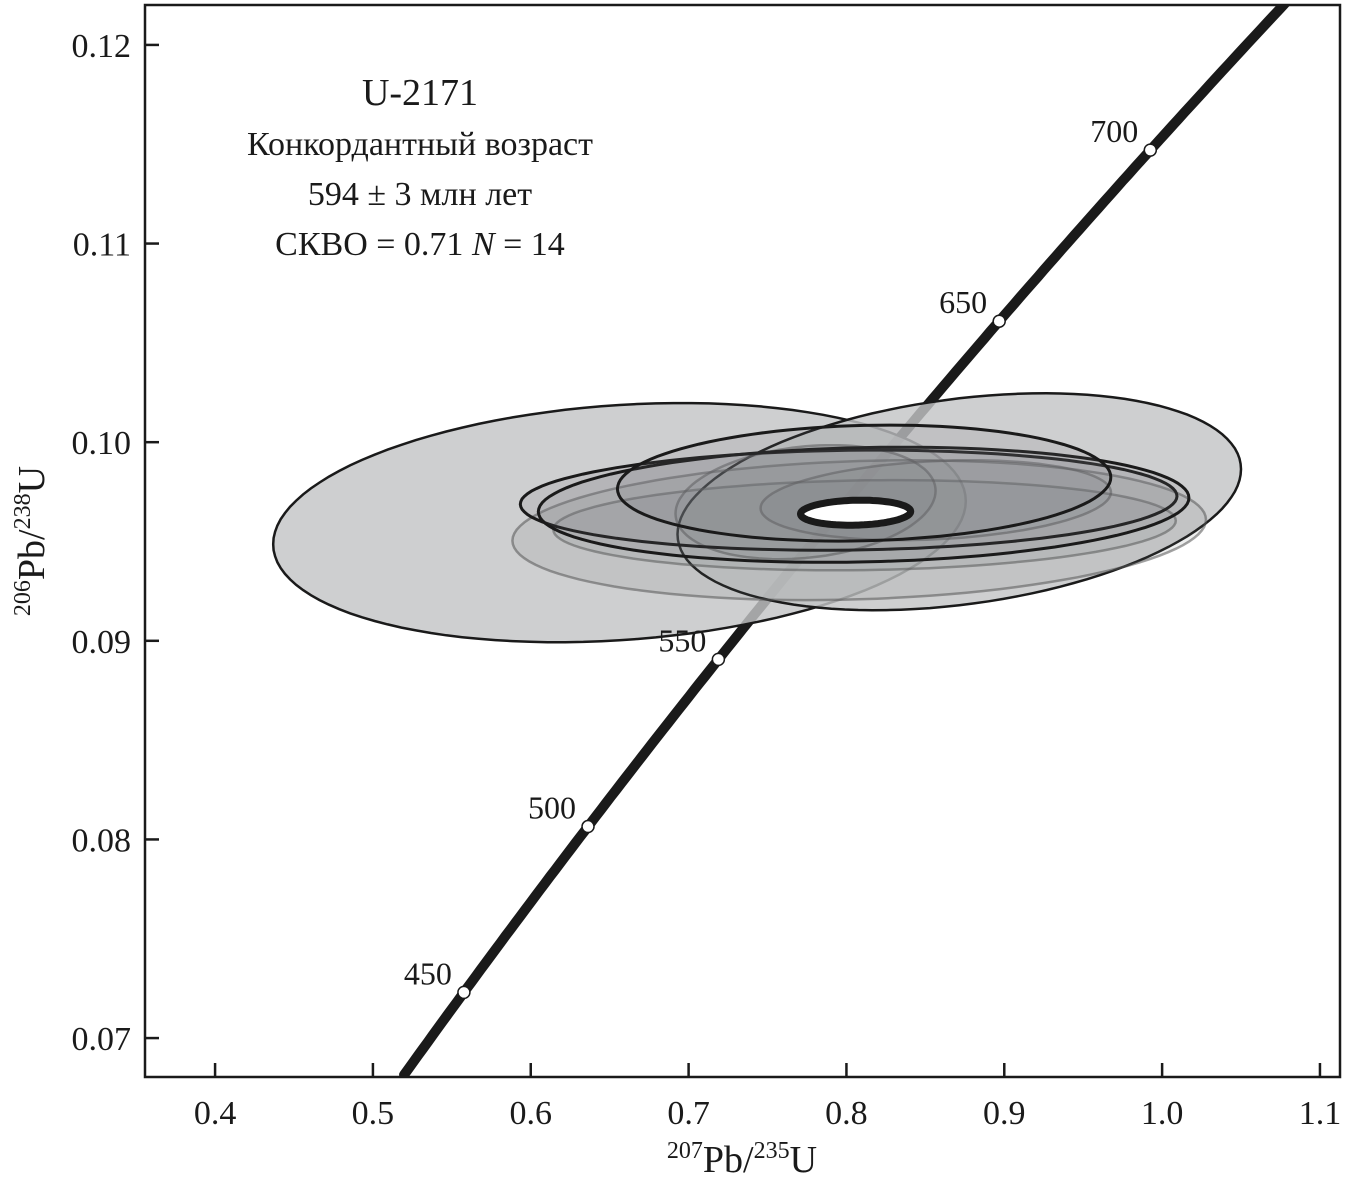 The image size is (1345, 1187). Describe the element at coordinates (728, 1160) in the screenshot. I see `x-title-base: Pb/` at that location.